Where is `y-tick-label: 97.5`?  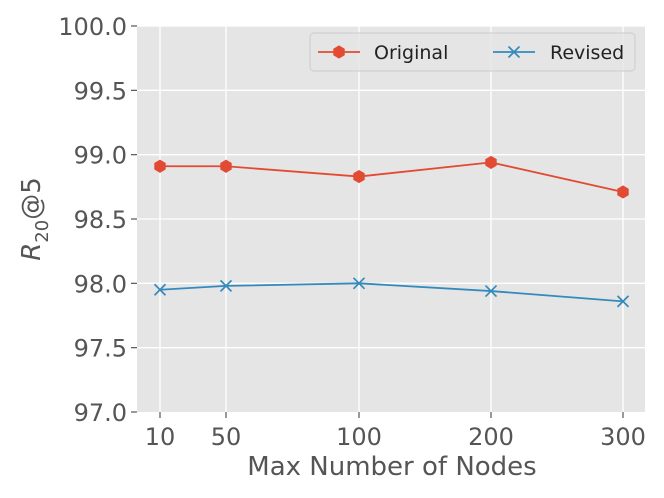
y-tick-label: 97.5 is located at coordinates (100, 349).